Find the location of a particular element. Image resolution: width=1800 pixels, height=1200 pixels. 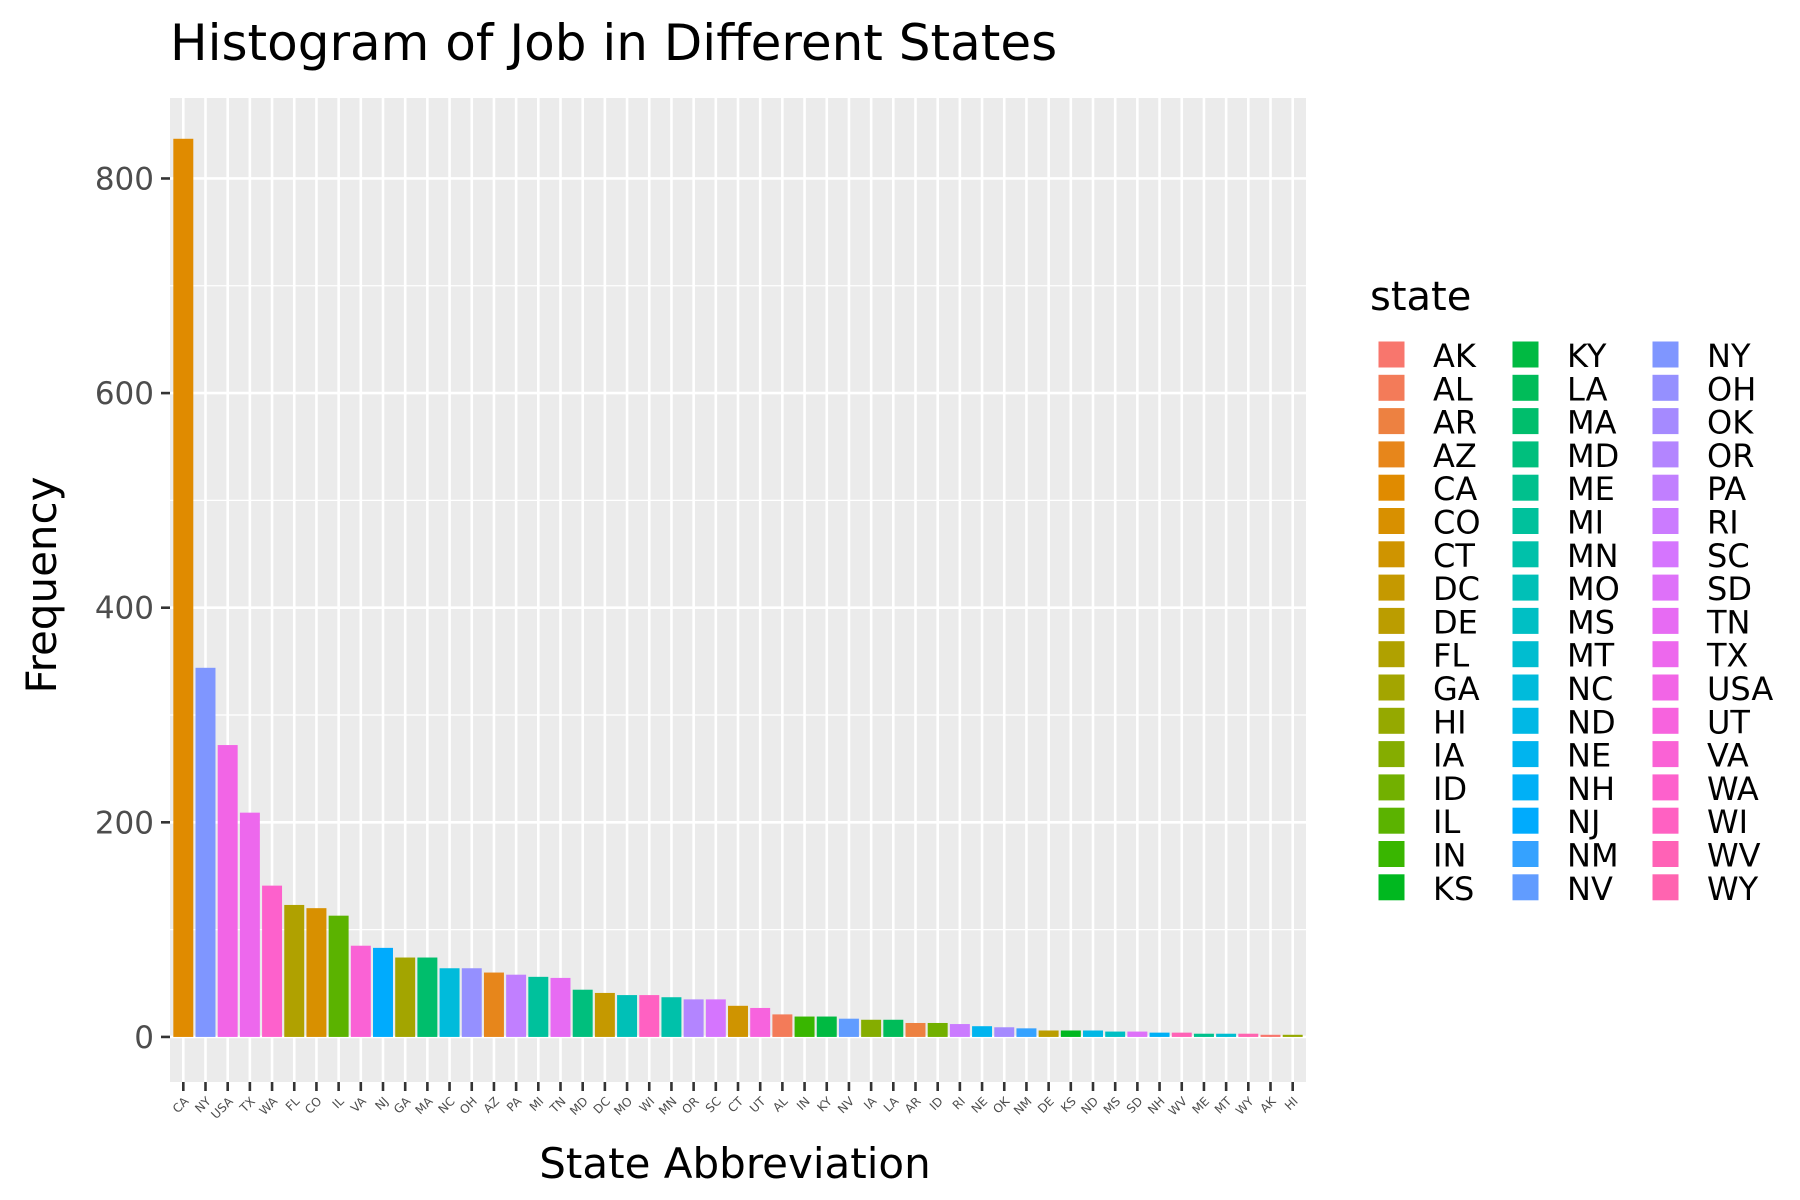

legend-label: AK is located at coordinates (1455, 356).